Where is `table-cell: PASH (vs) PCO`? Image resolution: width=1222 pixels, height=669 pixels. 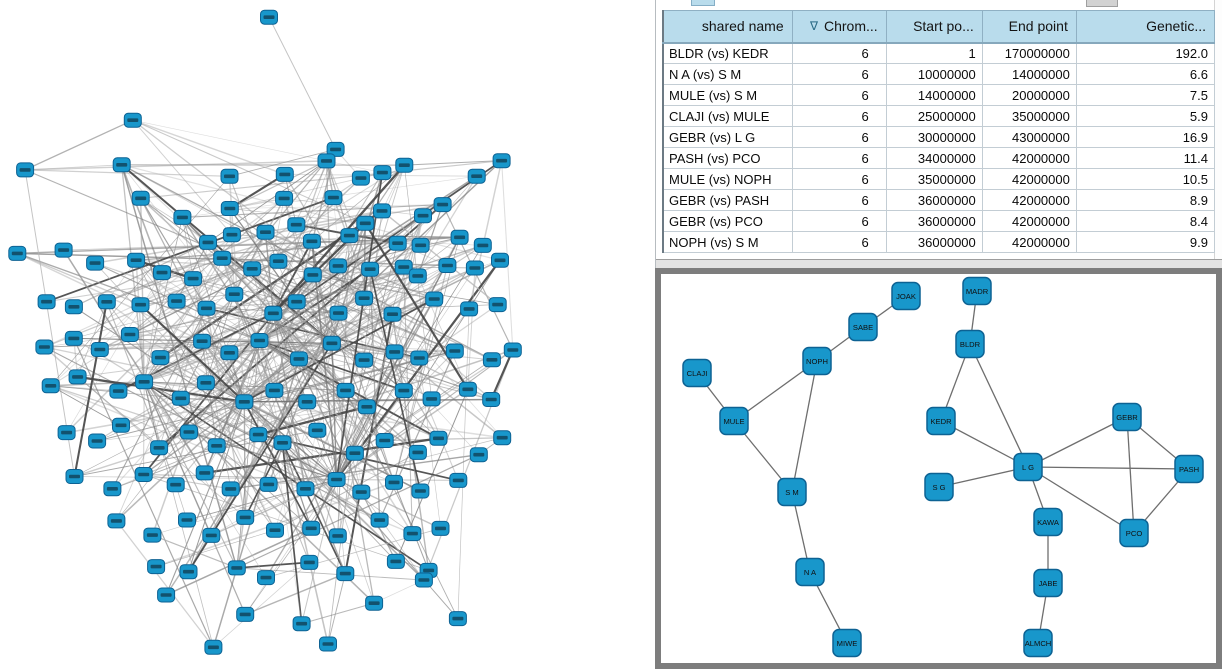 table-cell: PASH (vs) PCO is located at coordinates (727, 158).